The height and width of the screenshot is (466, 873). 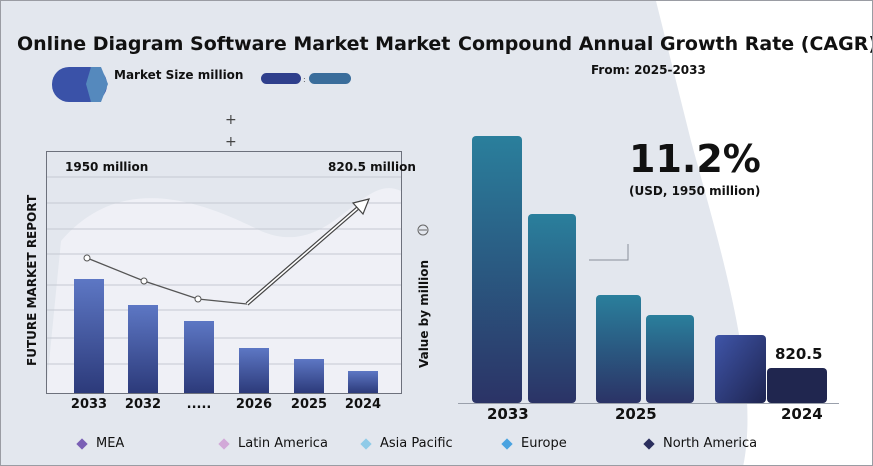 I want to click on legend-label: Latin America, so click(x=283, y=443).